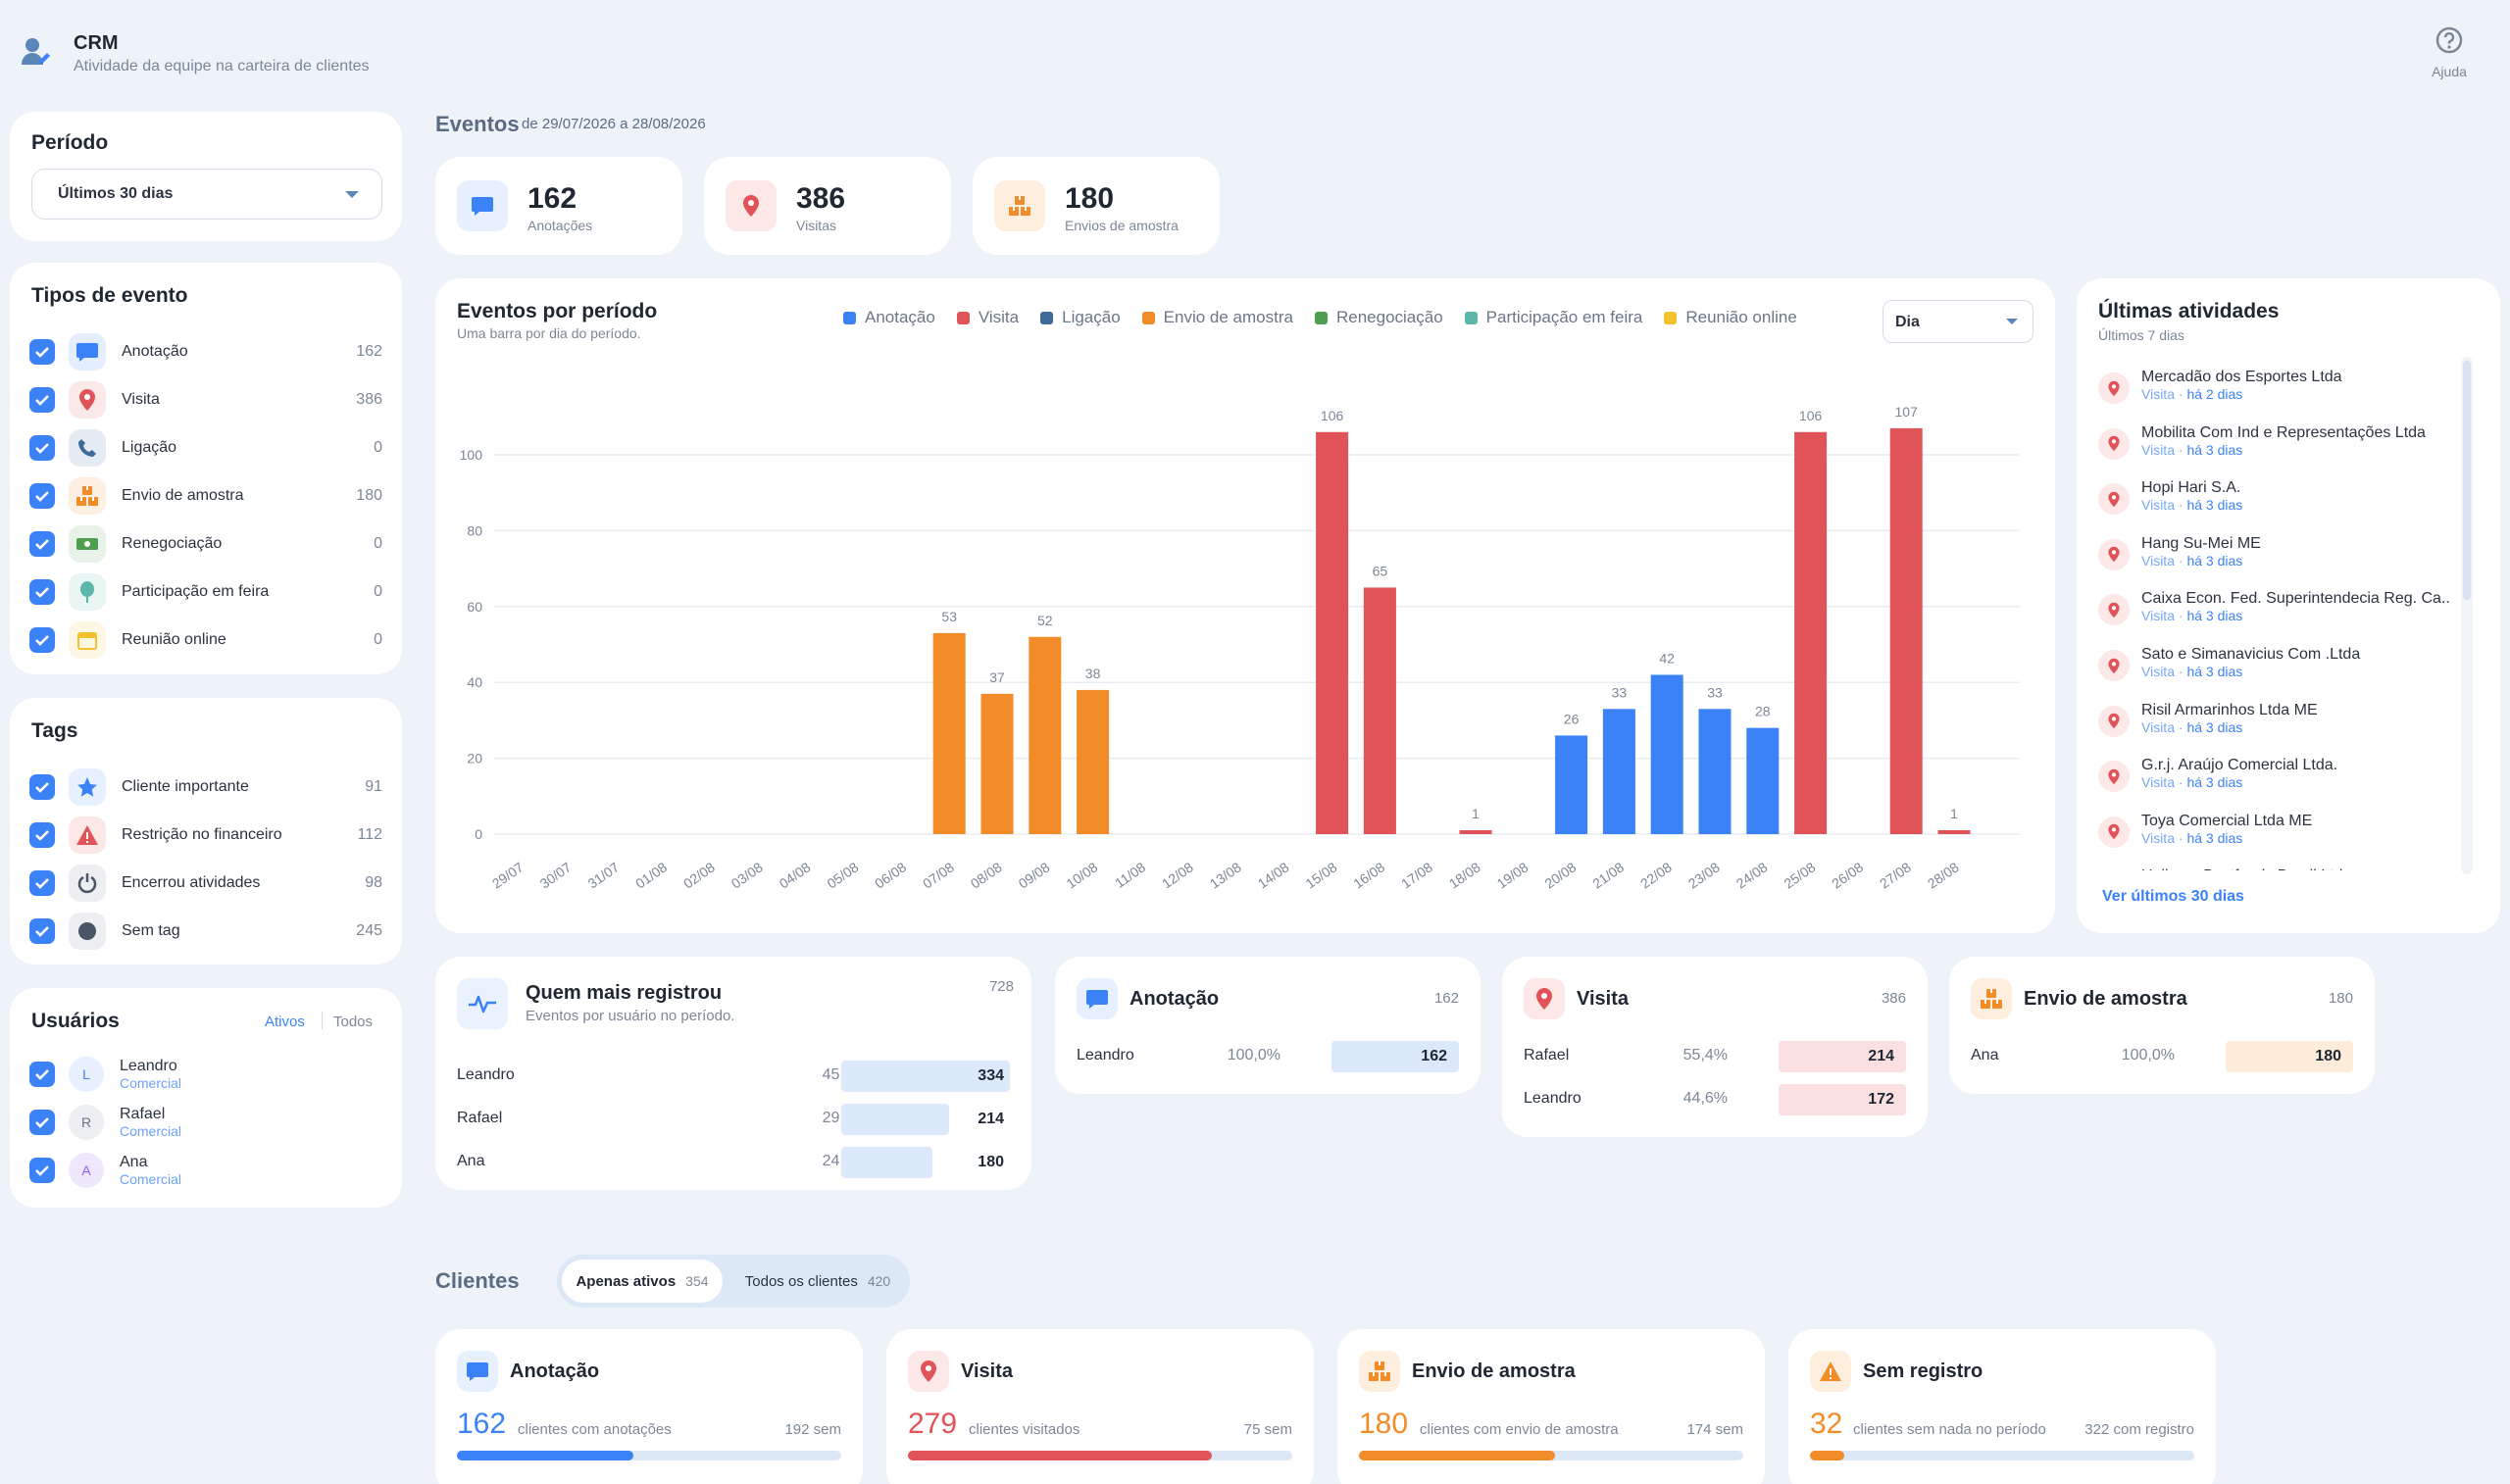  What do you see at coordinates (205, 931) in the screenshot?
I see `tag-row: Sem tag 245` at bounding box center [205, 931].